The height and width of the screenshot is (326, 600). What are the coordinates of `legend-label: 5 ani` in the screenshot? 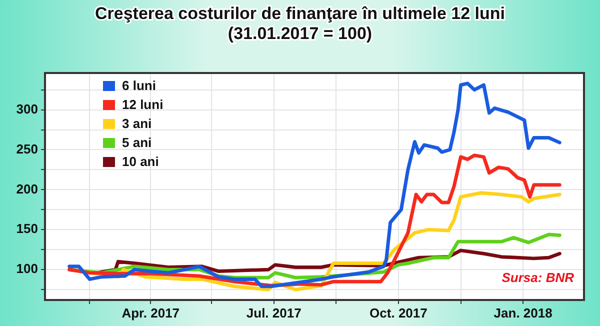 It's located at (137, 143).